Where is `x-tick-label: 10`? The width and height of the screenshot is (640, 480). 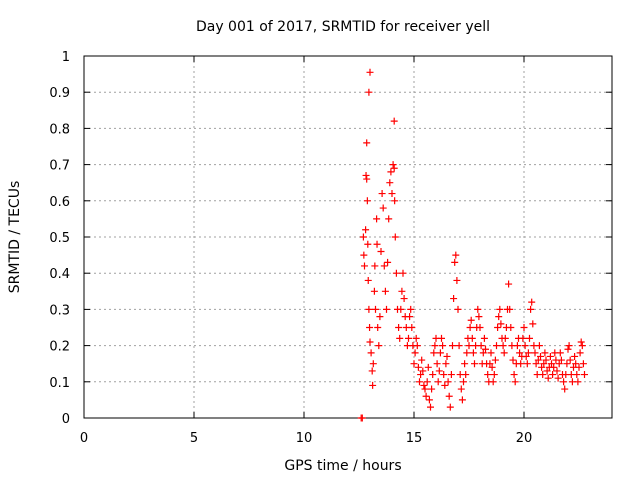 x-tick-label: 10 is located at coordinates (304, 438).